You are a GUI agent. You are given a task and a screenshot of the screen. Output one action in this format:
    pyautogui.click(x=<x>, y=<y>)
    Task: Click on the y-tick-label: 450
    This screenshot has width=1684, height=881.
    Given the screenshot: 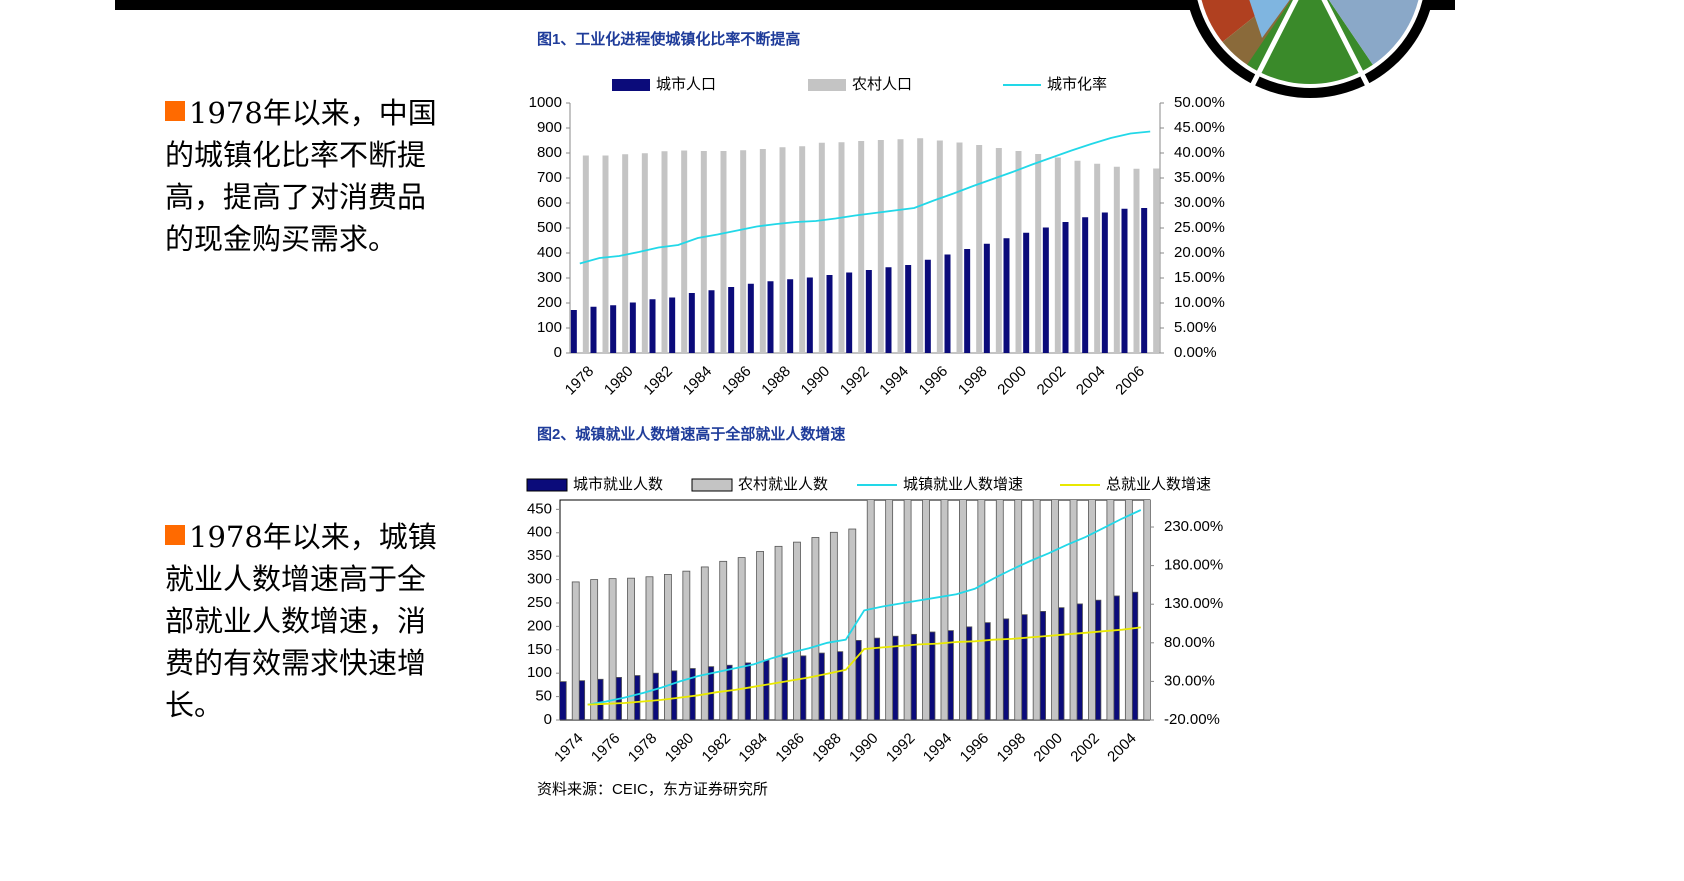 What is the action you would take?
    pyautogui.click(x=539, y=508)
    